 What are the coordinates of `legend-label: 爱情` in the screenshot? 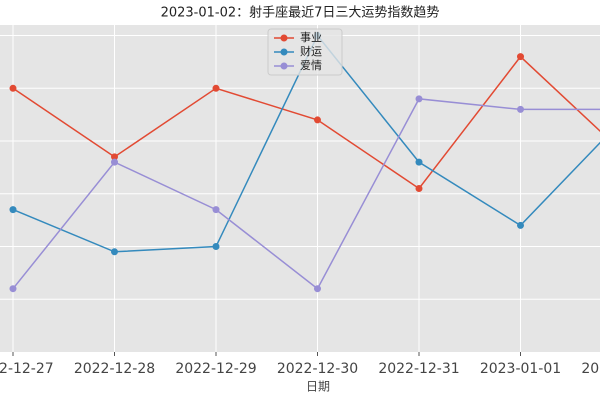 It's located at (311, 65).